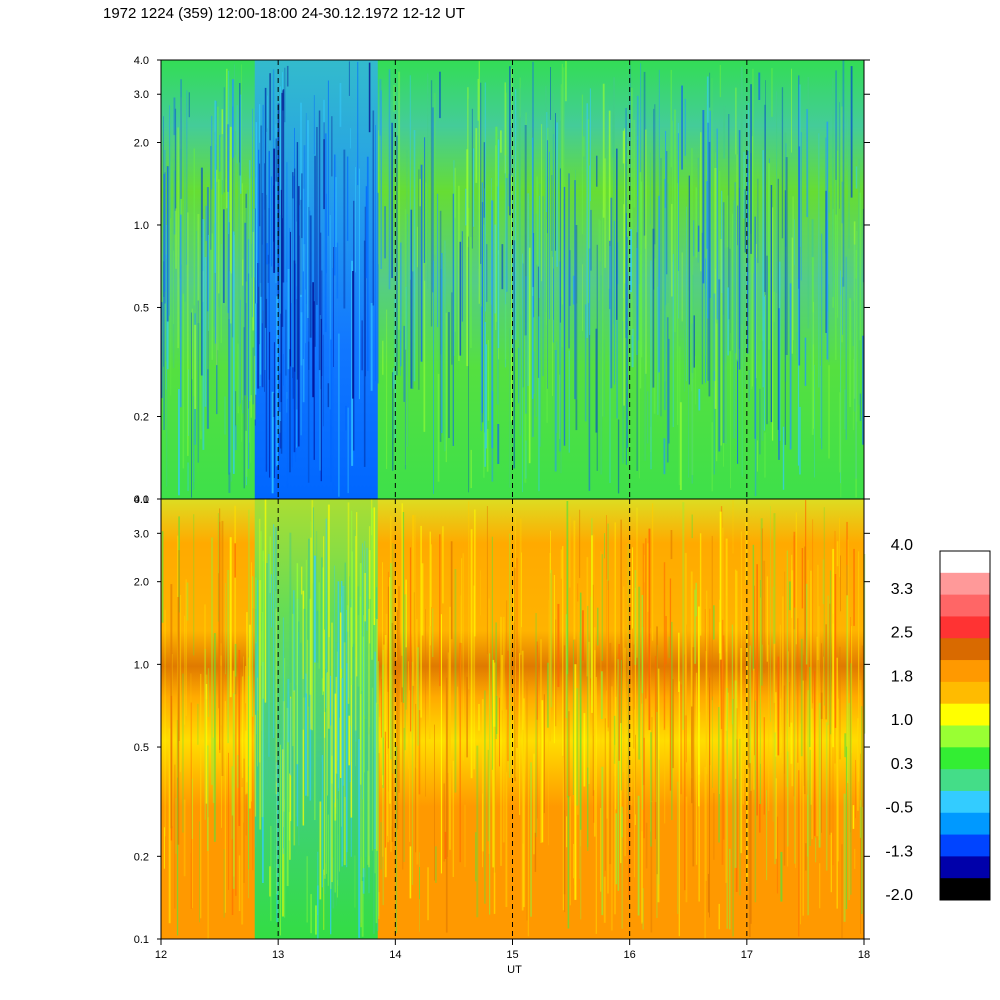 The height and width of the screenshot is (1000, 1000). What do you see at coordinates (965, 627) in the screenshot?
I see `colorbar-segment` at bounding box center [965, 627].